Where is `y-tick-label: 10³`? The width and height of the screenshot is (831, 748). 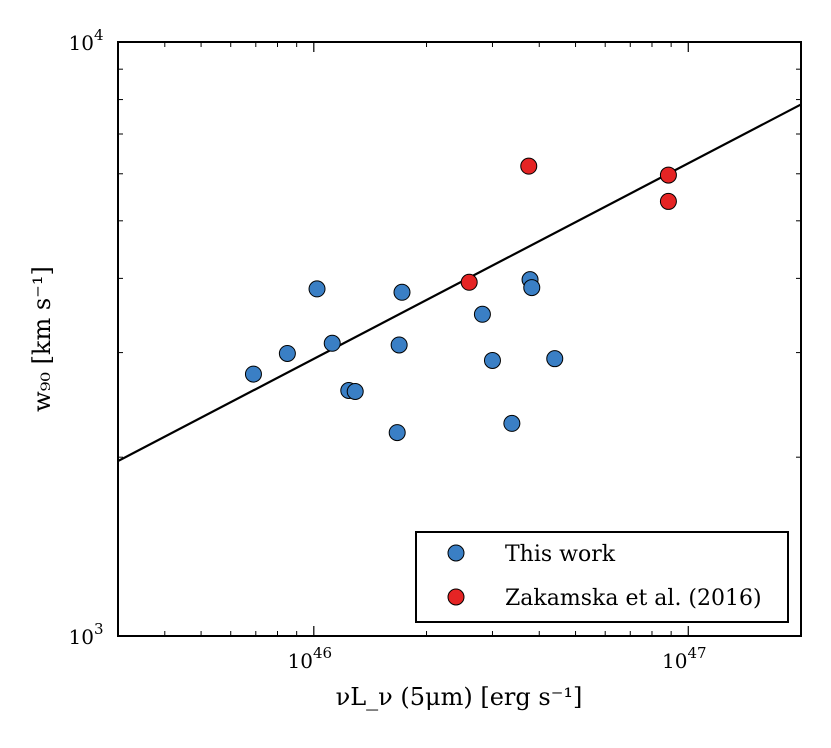
y-tick-label: 10³ is located at coordinates (86, 634).